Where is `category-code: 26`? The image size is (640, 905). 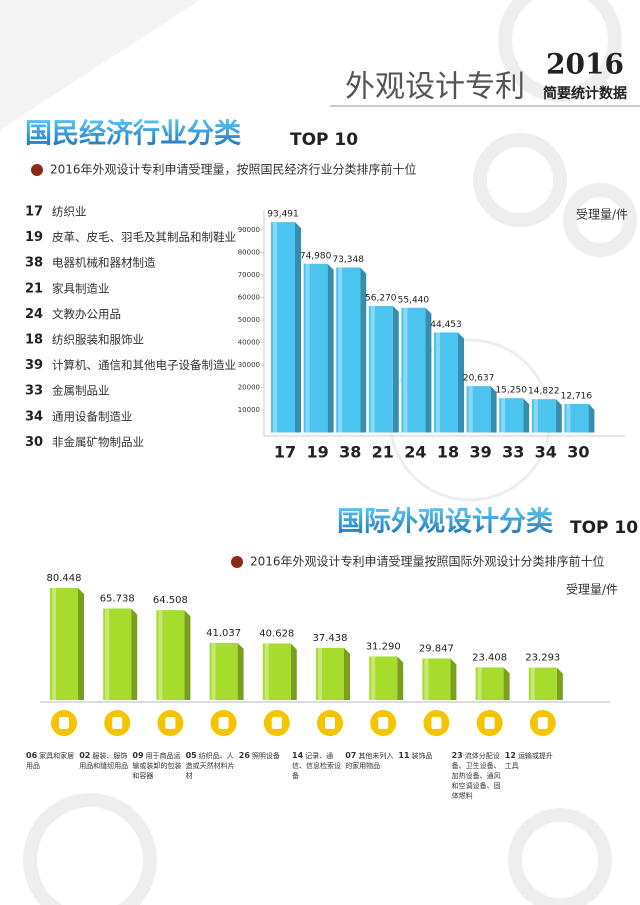 category-code: 26 is located at coordinates (244, 755).